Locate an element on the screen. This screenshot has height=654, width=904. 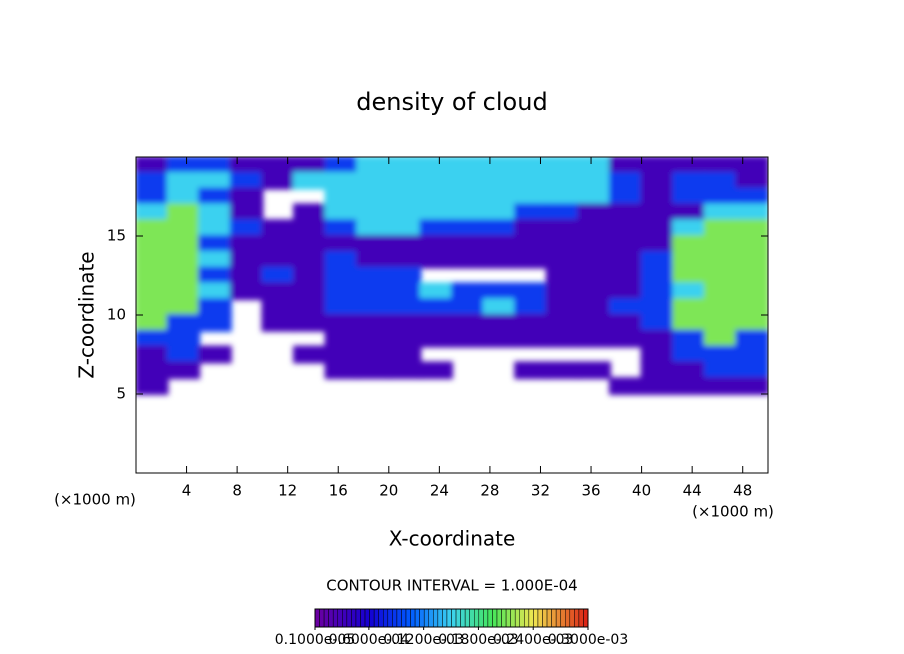
x-tick-label: 12 is located at coordinates (287, 491).